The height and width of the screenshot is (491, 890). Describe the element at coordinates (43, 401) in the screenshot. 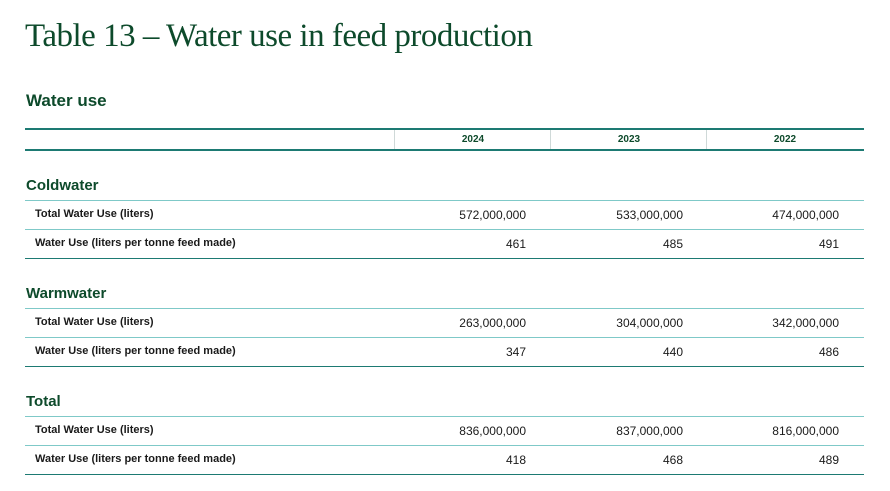

I see `group-title-text: Total` at that location.